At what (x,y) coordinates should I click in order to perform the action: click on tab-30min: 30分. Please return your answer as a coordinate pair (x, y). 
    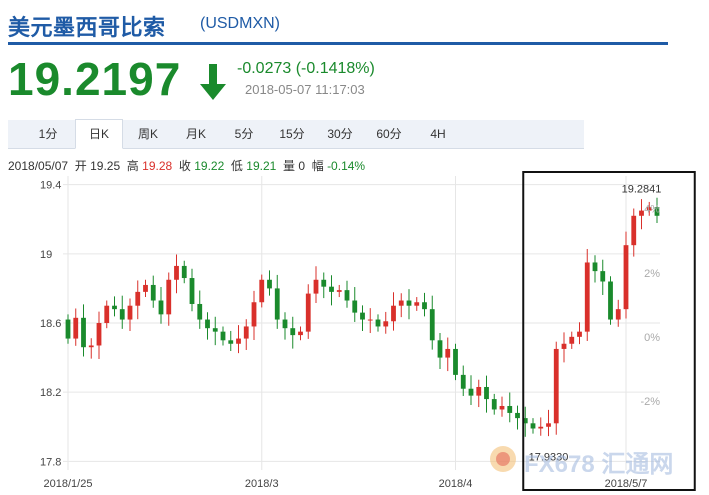
    Looking at the image, I should click on (340, 134).